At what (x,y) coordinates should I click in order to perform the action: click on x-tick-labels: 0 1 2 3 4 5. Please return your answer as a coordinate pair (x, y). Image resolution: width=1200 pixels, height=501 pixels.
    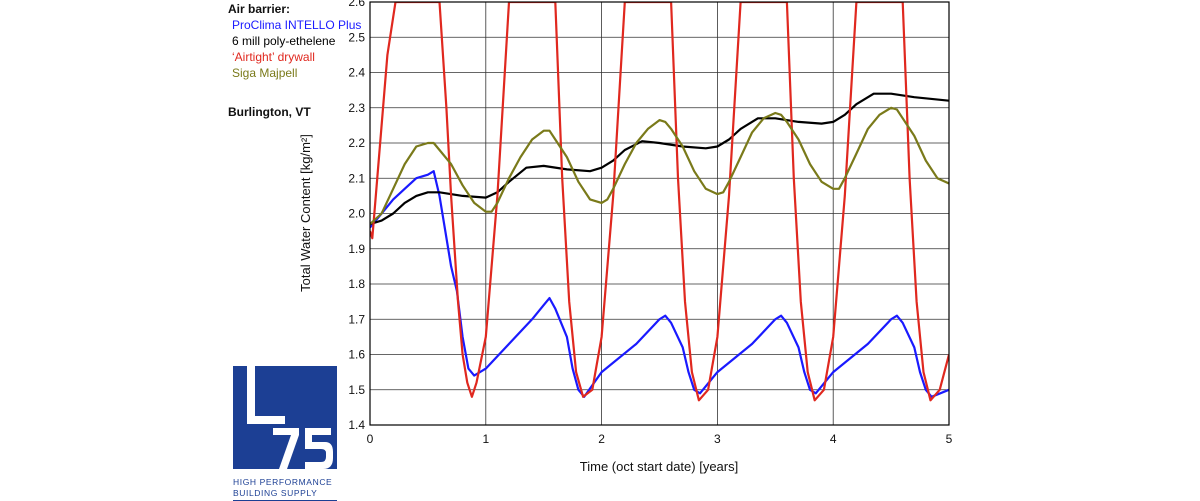
    Looking at the image, I should click on (660, 439).